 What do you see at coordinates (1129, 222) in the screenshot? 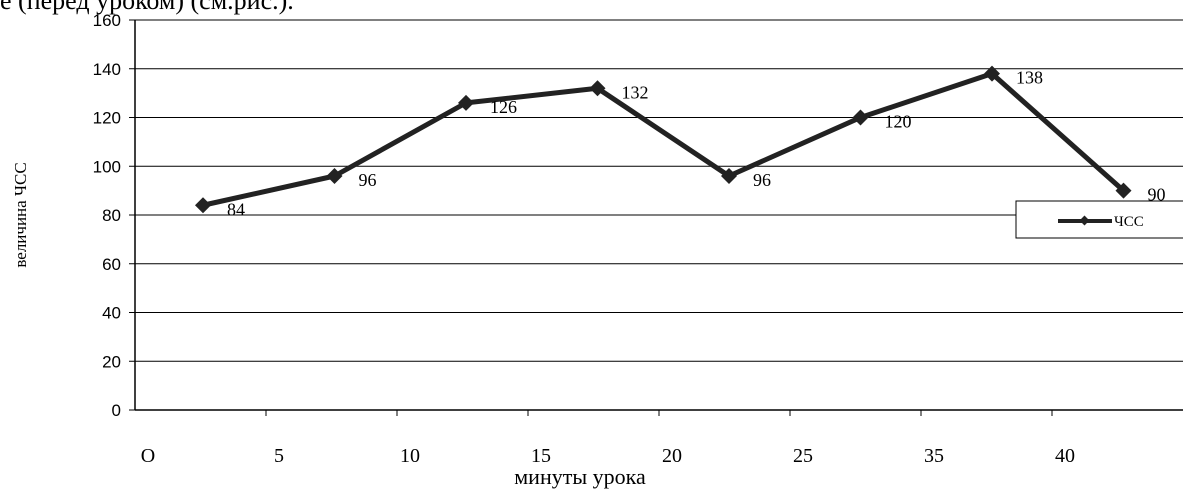
I see `legend-label: ЧСС` at bounding box center [1129, 222].